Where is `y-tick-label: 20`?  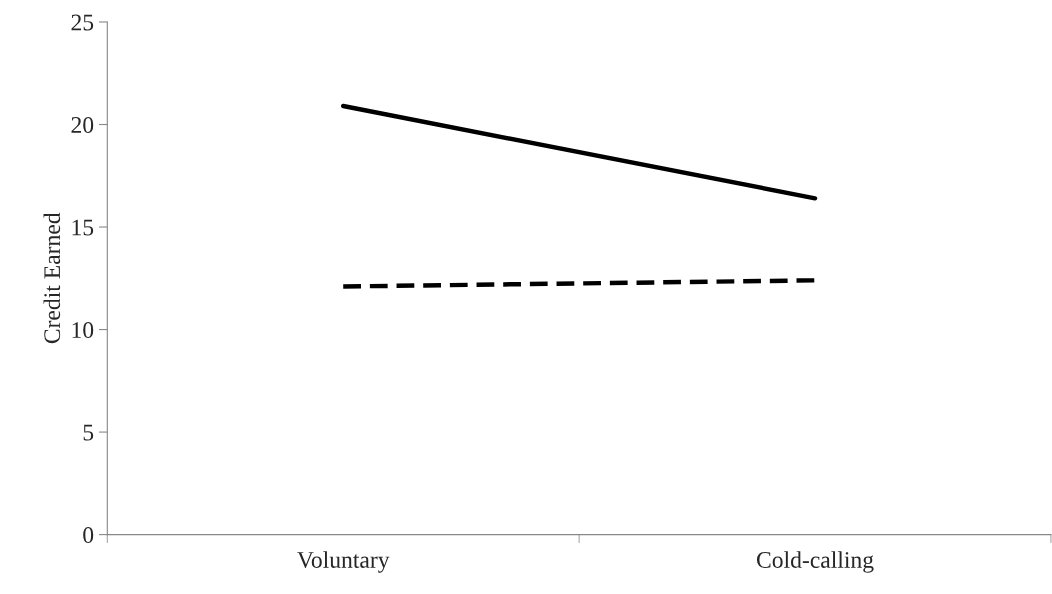 y-tick-label: 20 is located at coordinates (82, 124).